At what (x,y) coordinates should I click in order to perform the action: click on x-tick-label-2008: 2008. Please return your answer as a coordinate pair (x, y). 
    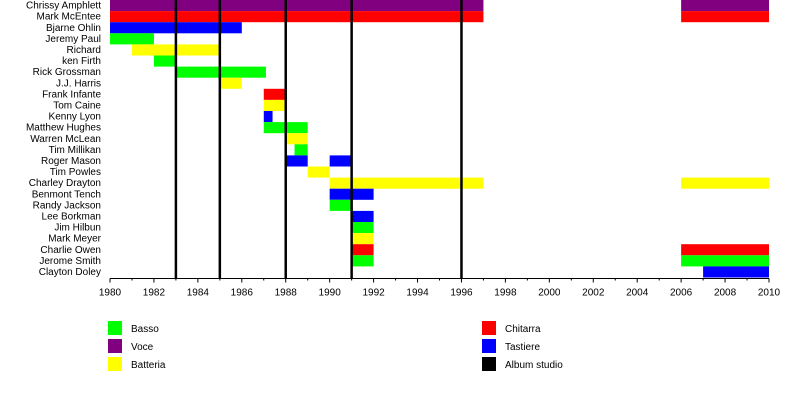
    Looking at the image, I should click on (725, 293).